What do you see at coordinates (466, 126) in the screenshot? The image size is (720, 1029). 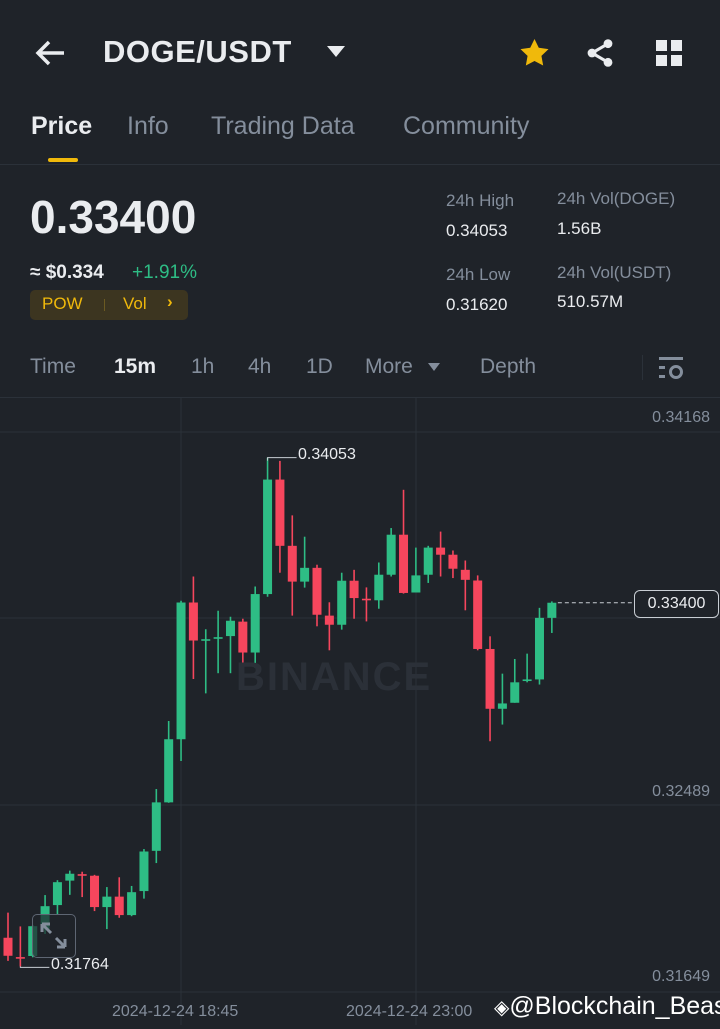 I see `tab-community: Community` at bounding box center [466, 126].